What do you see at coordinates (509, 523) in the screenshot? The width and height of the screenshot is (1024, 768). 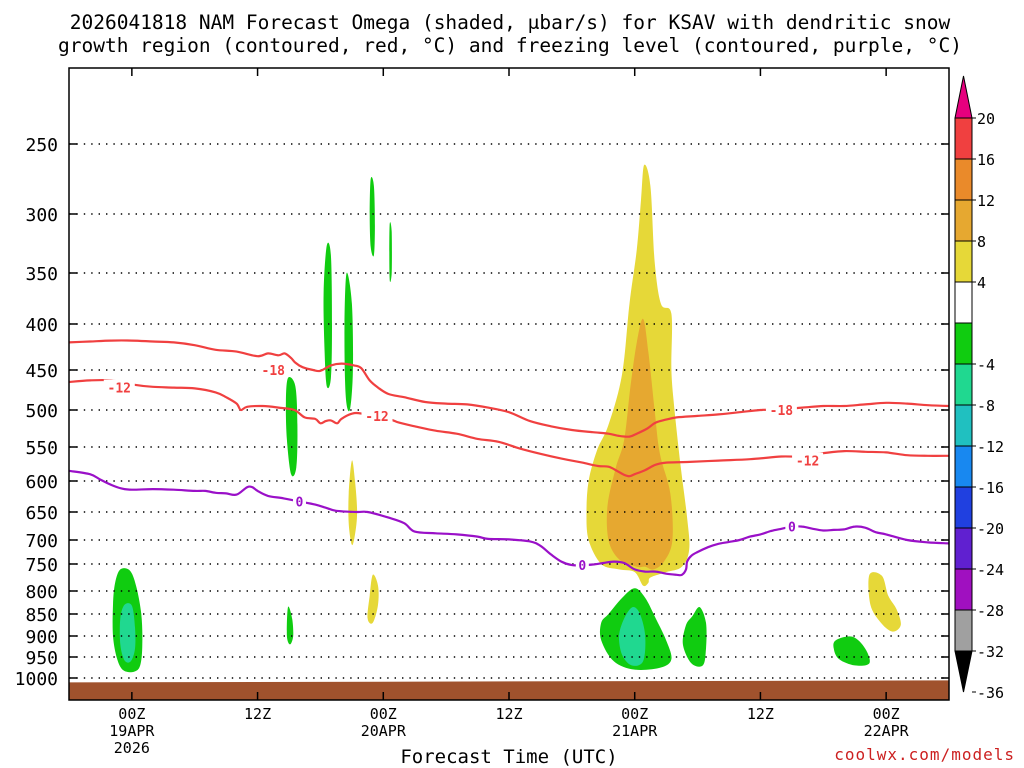 I see `freezing-level-0-line` at bounding box center [509, 523].